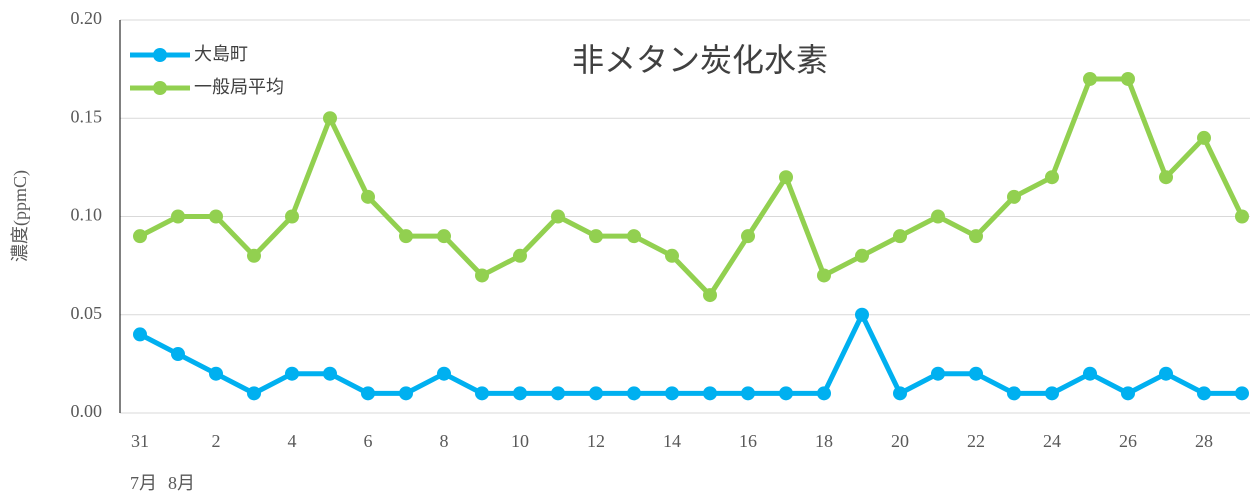 This screenshot has height=500, width=1255. What do you see at coordinates (700, 60) in the screenshot?
I see `chart-title: 非メタン炭化水素` at bounding box center [700, 60].